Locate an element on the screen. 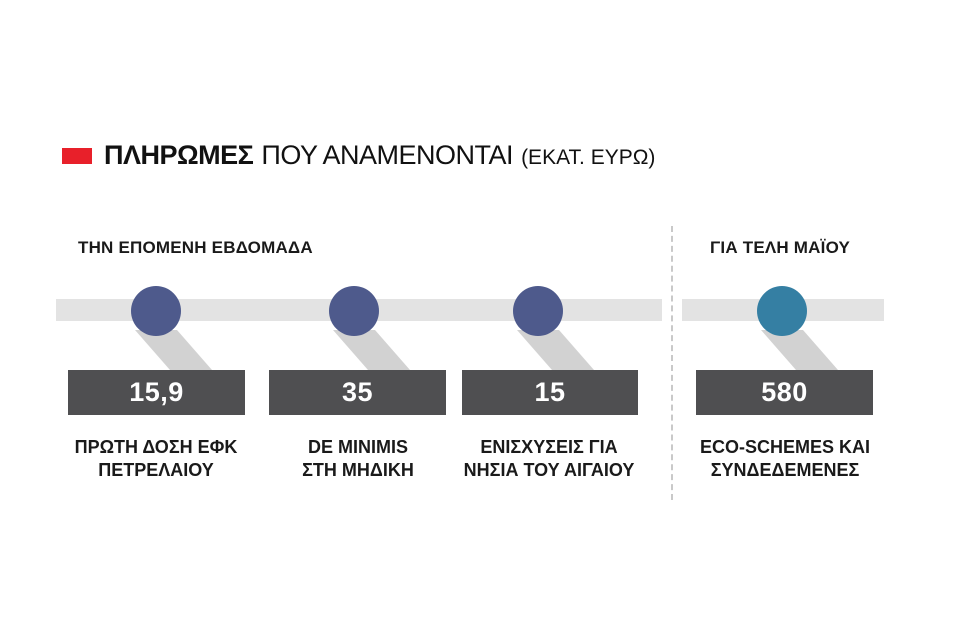 The width and height of the screenshot is (960, 620). value-box-3: 15 is located at coordinates (550, 392).